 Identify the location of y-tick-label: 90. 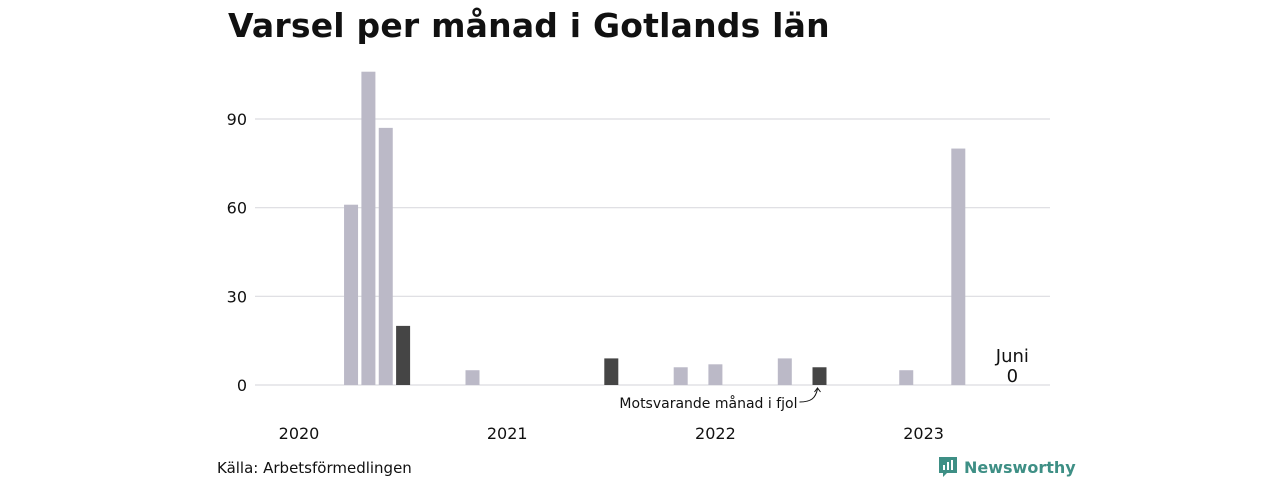
(237, 119).